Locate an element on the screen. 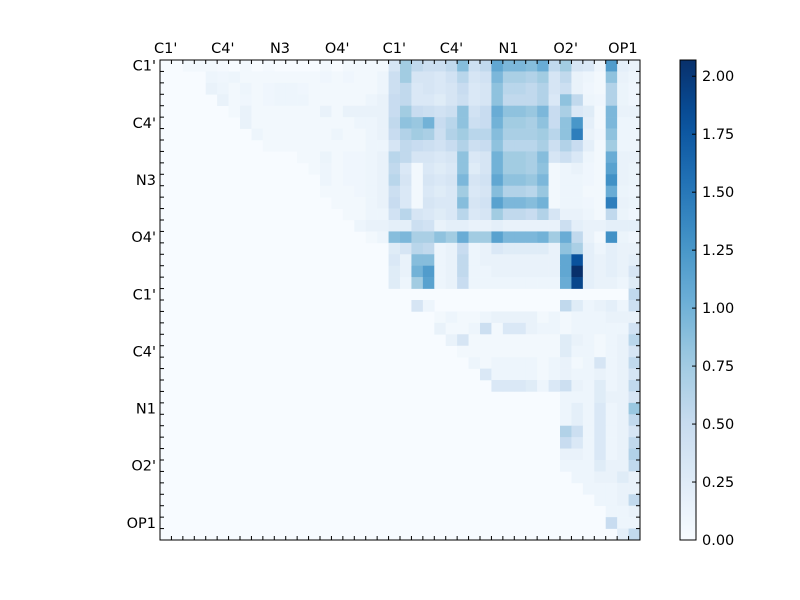 This screenshot has width=800, height=600. colorbar-tick-label: 1.25 is located at coordinates (718, 251).